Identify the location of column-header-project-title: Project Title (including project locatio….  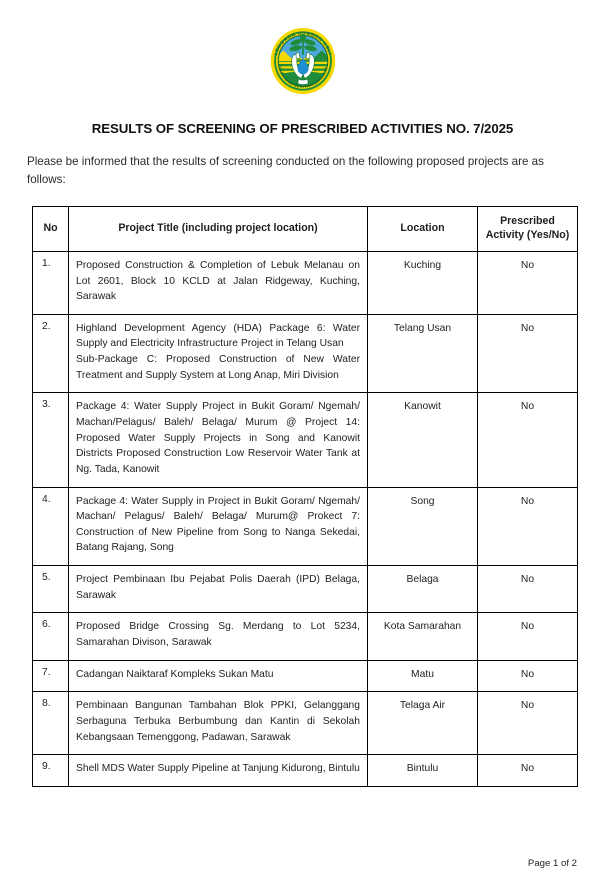
(218, 228).